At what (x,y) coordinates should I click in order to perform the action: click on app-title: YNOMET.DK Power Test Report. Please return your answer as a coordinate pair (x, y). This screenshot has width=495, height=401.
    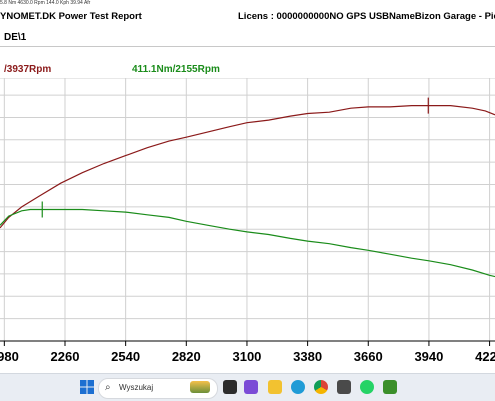
    Looking at the image, I should click on (71, 16).